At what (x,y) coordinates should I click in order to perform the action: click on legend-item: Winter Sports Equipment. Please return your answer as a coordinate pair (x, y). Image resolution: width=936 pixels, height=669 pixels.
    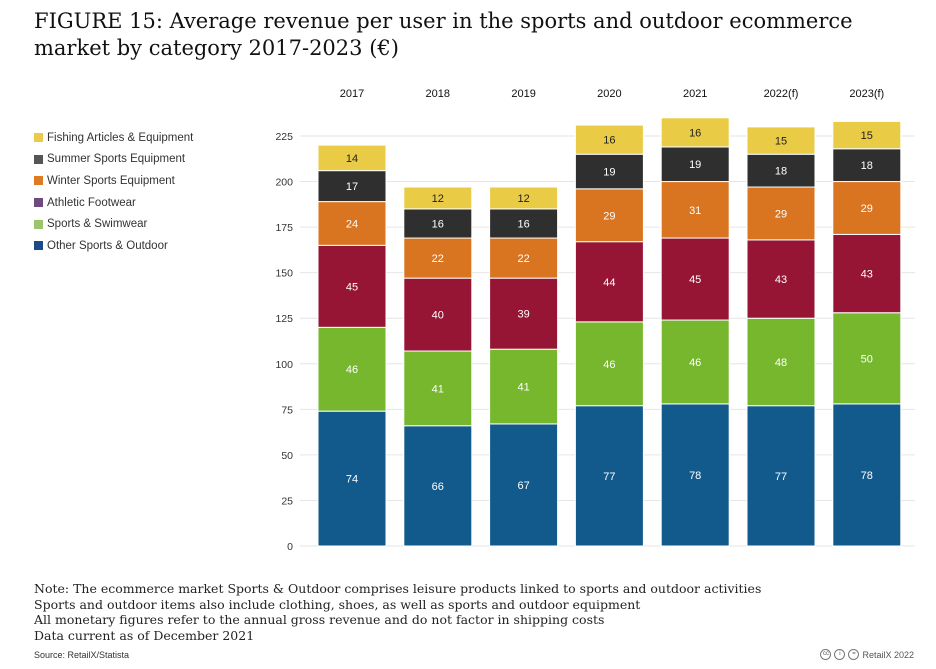
    Looking at the image, I should click on (113, 181).